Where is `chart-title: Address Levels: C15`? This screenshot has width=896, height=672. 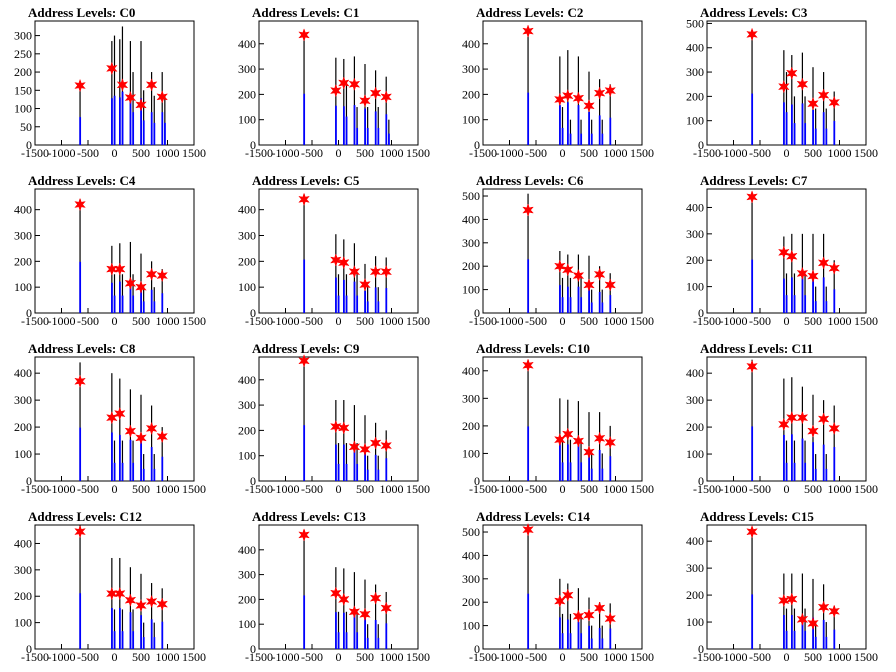 chart-title: Address Levels: C15 is located at coordinates (757, 516).